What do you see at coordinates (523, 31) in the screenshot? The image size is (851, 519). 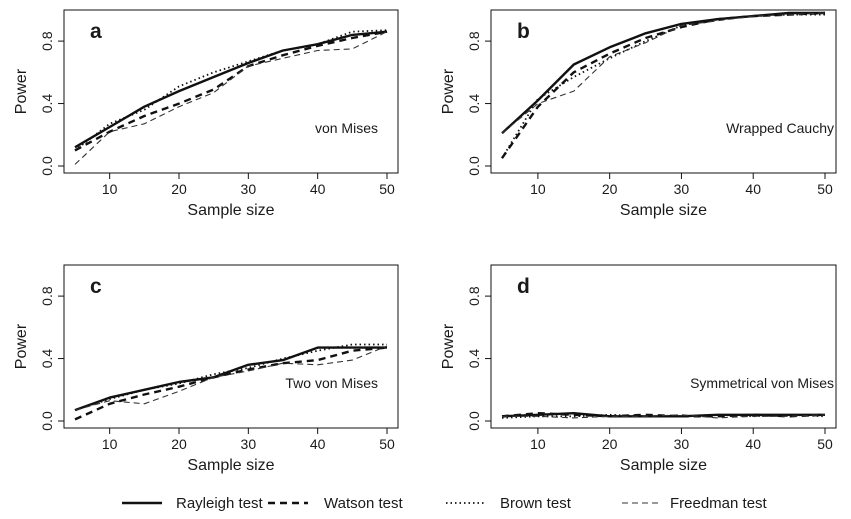 I see `panel-letter: b` at bounding box center [523, 31].